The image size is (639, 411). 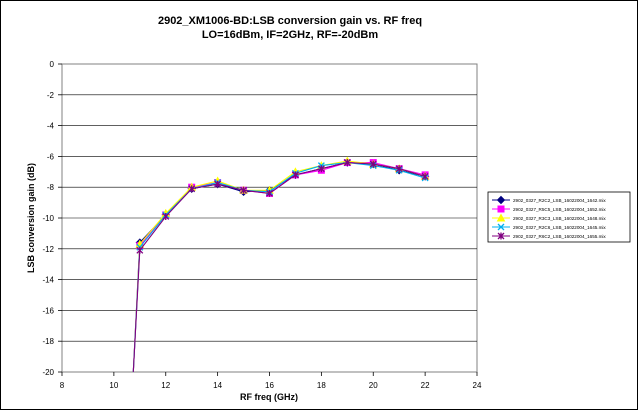 What do you see at coordinates (31, 218) in the screenshot?
I see `y-axis-label: LSB conversion gain (dB)` at bounding box center [31, 218].